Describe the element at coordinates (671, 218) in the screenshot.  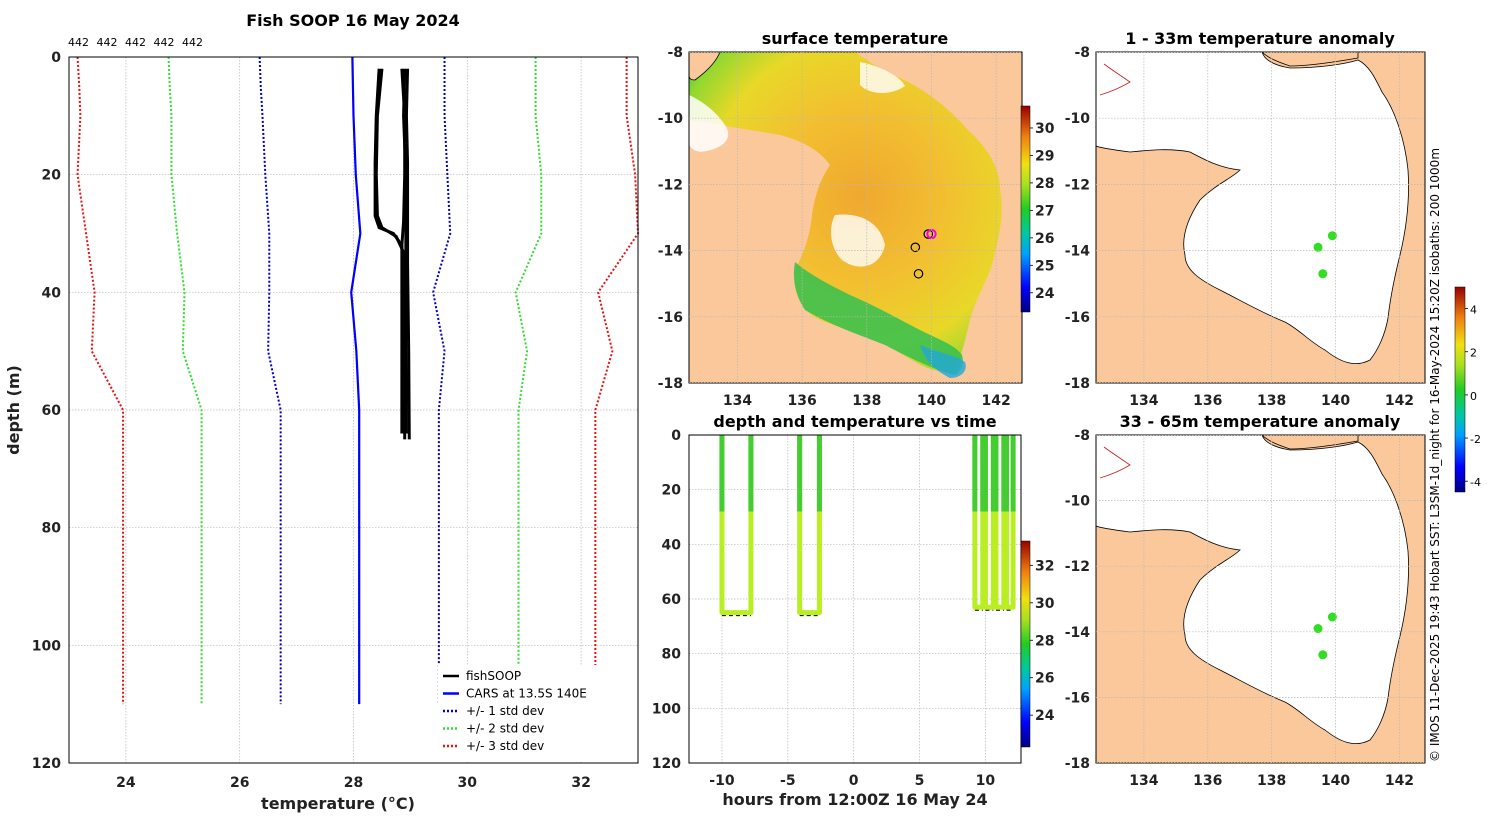
I see `sst-y-ticks: -8 -10 -12 -14 -16 -18` at that location.